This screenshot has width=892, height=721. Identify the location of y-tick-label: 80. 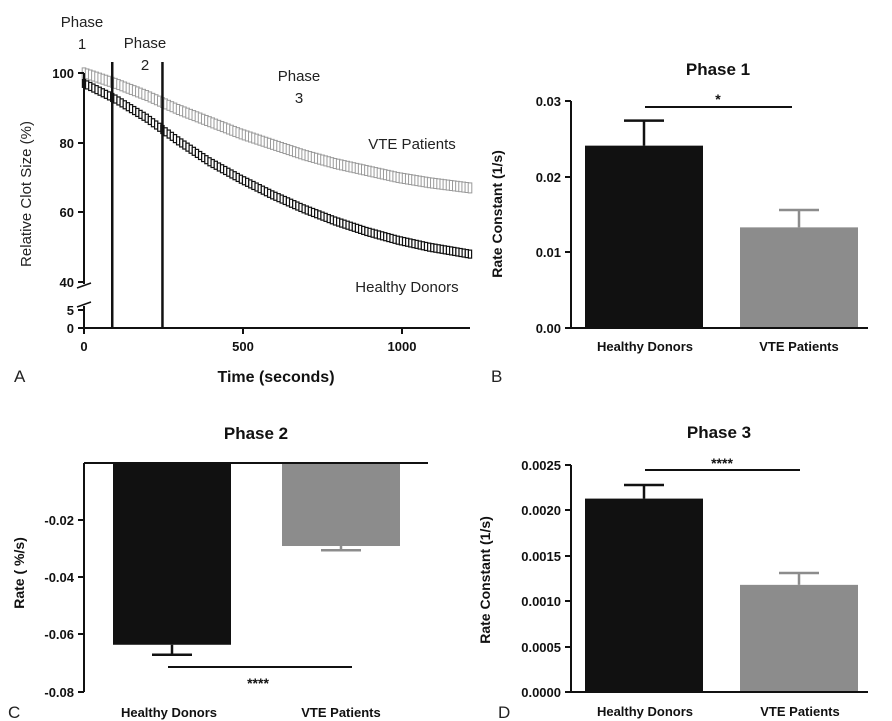
(67, 143).